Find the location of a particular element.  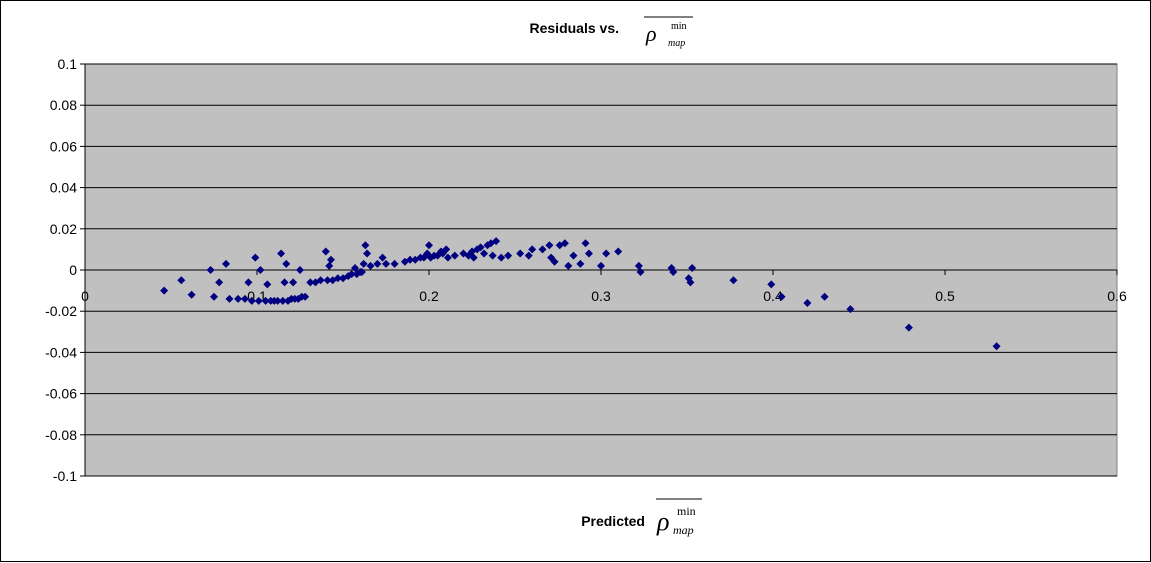

x-tick-label: 0.6 is located at coordinates (1117, 296).